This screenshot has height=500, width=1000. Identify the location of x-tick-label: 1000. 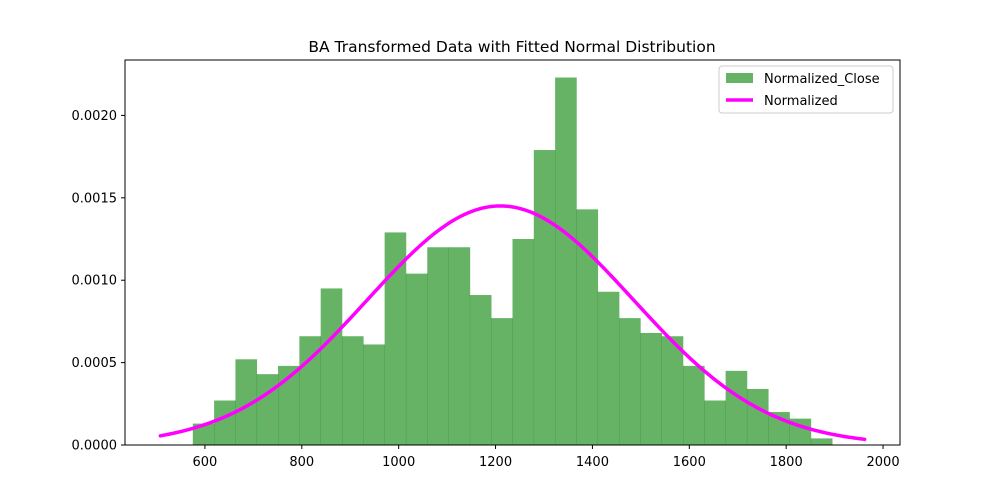
(398, 462).